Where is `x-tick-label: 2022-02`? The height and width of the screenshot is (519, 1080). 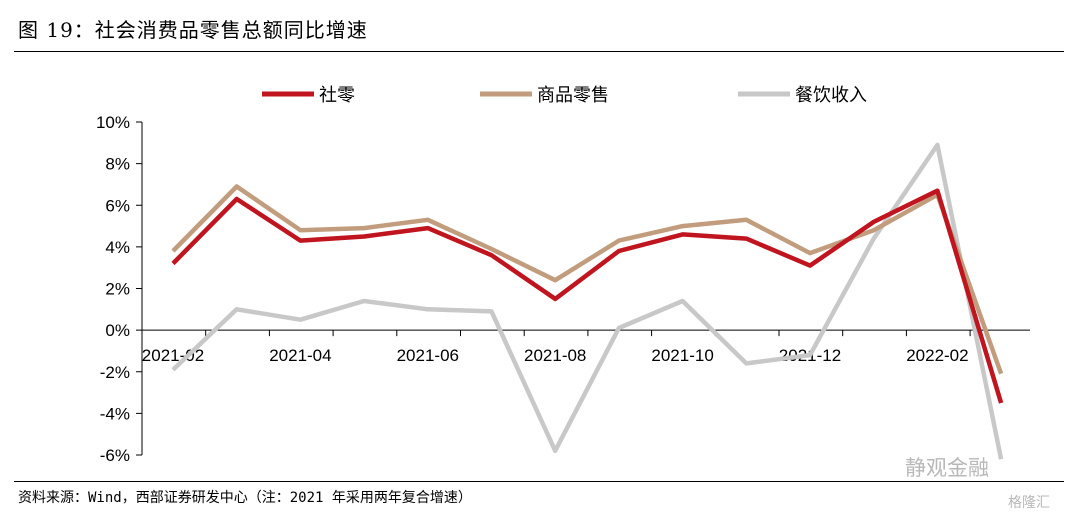
x-tick-label: 2022-02 is located at coordinates (937, 355).